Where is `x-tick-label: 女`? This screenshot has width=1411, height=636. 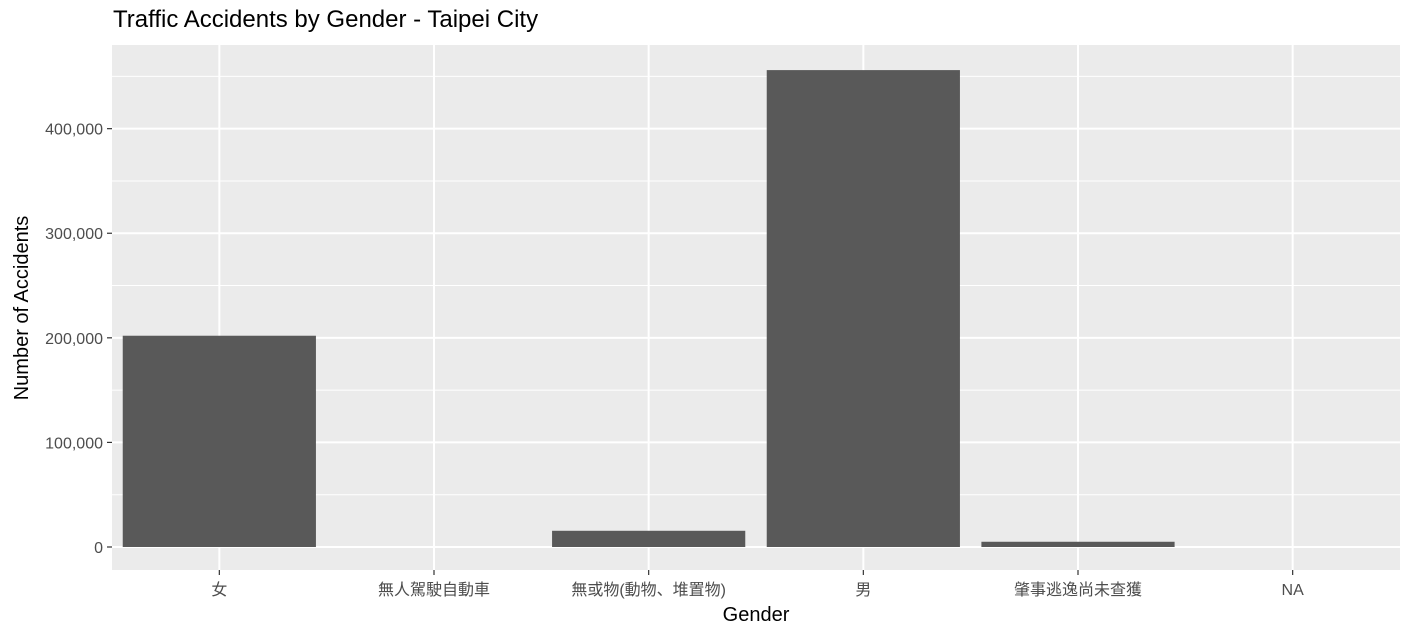
x-tick-label: 女 is located at coordinates (219, 589).